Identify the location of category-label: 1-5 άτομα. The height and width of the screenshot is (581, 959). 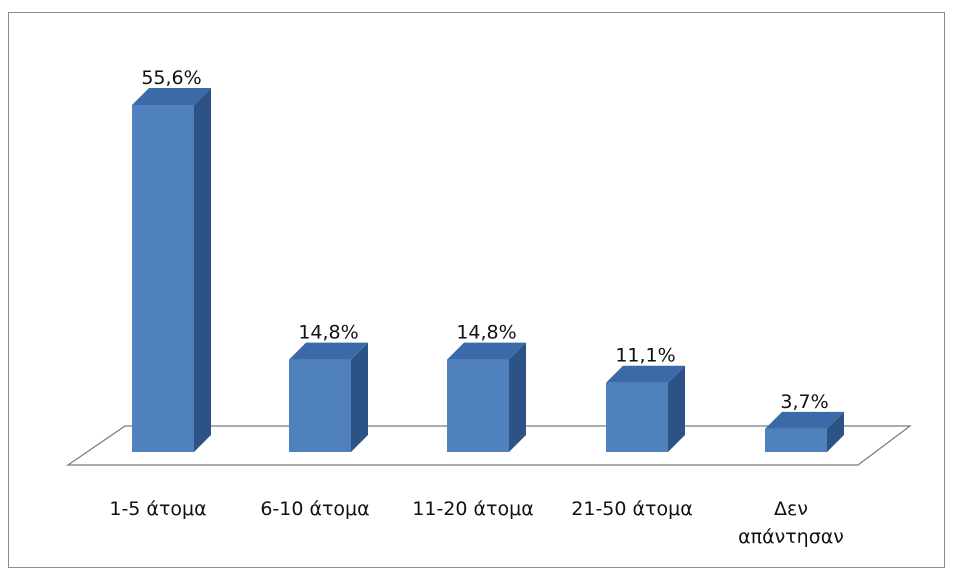
(157, 509).